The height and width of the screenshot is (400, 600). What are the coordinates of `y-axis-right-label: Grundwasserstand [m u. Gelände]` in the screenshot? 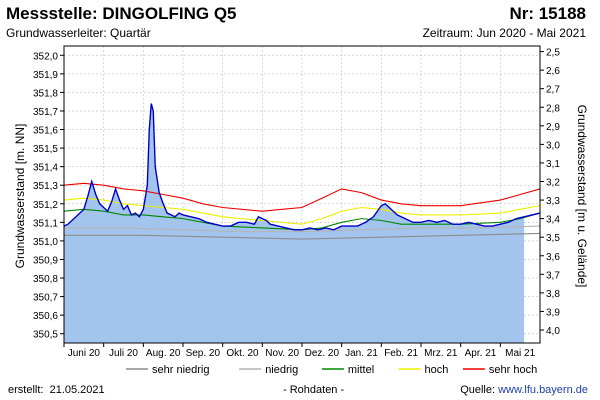 It's located at (582, 196).